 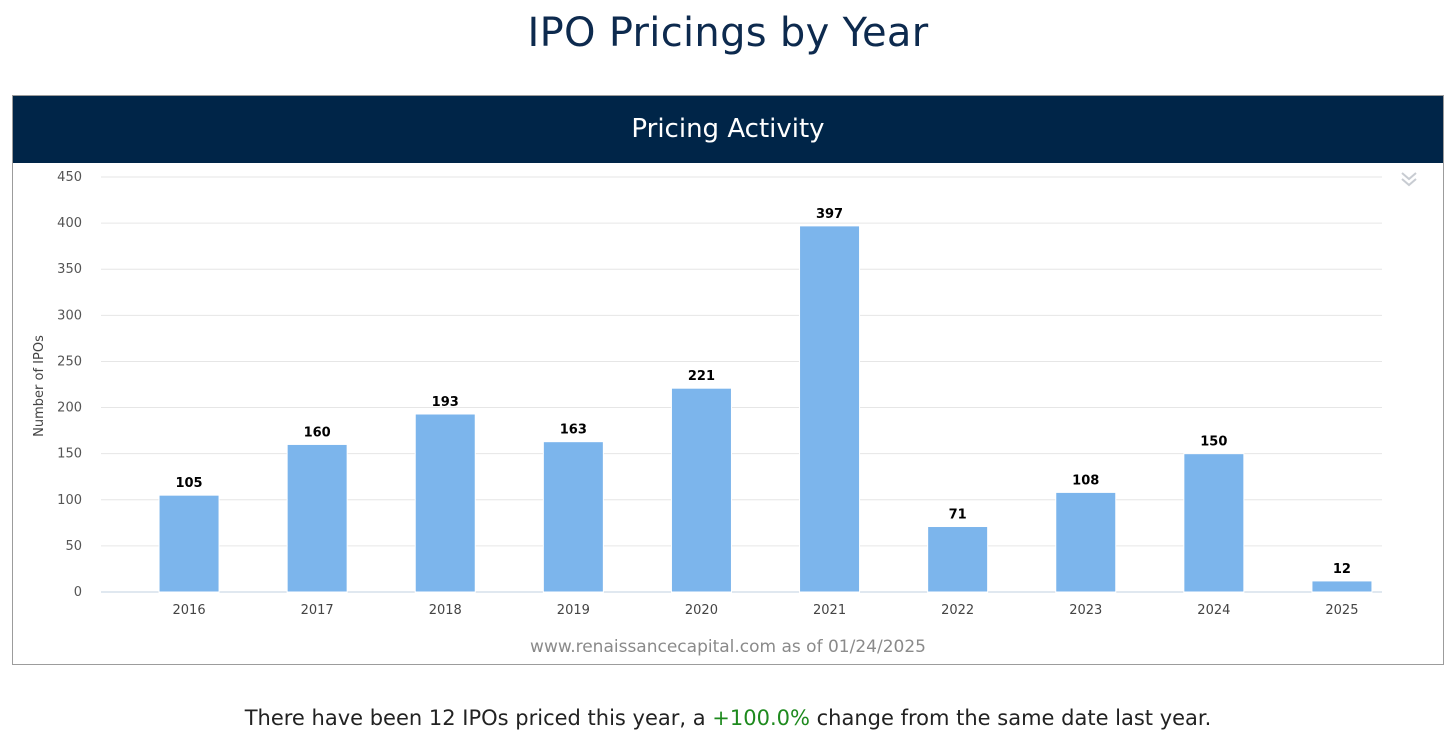 I want to click on y-tick-label: 300, so click(x=69, y=315).